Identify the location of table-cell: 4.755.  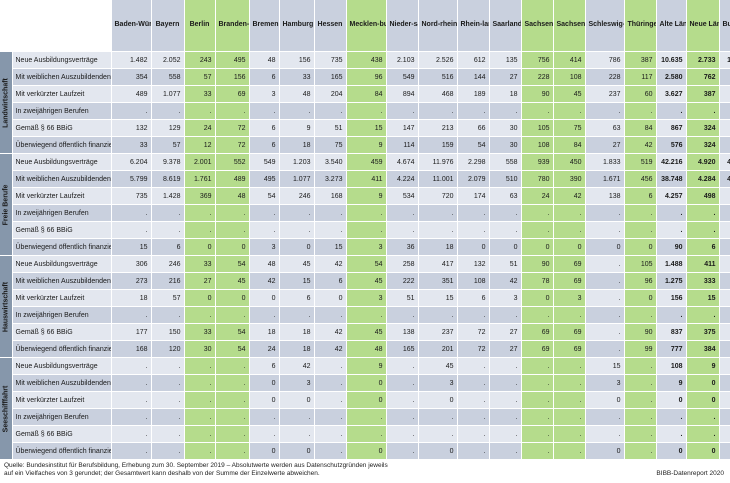
(724, 196).